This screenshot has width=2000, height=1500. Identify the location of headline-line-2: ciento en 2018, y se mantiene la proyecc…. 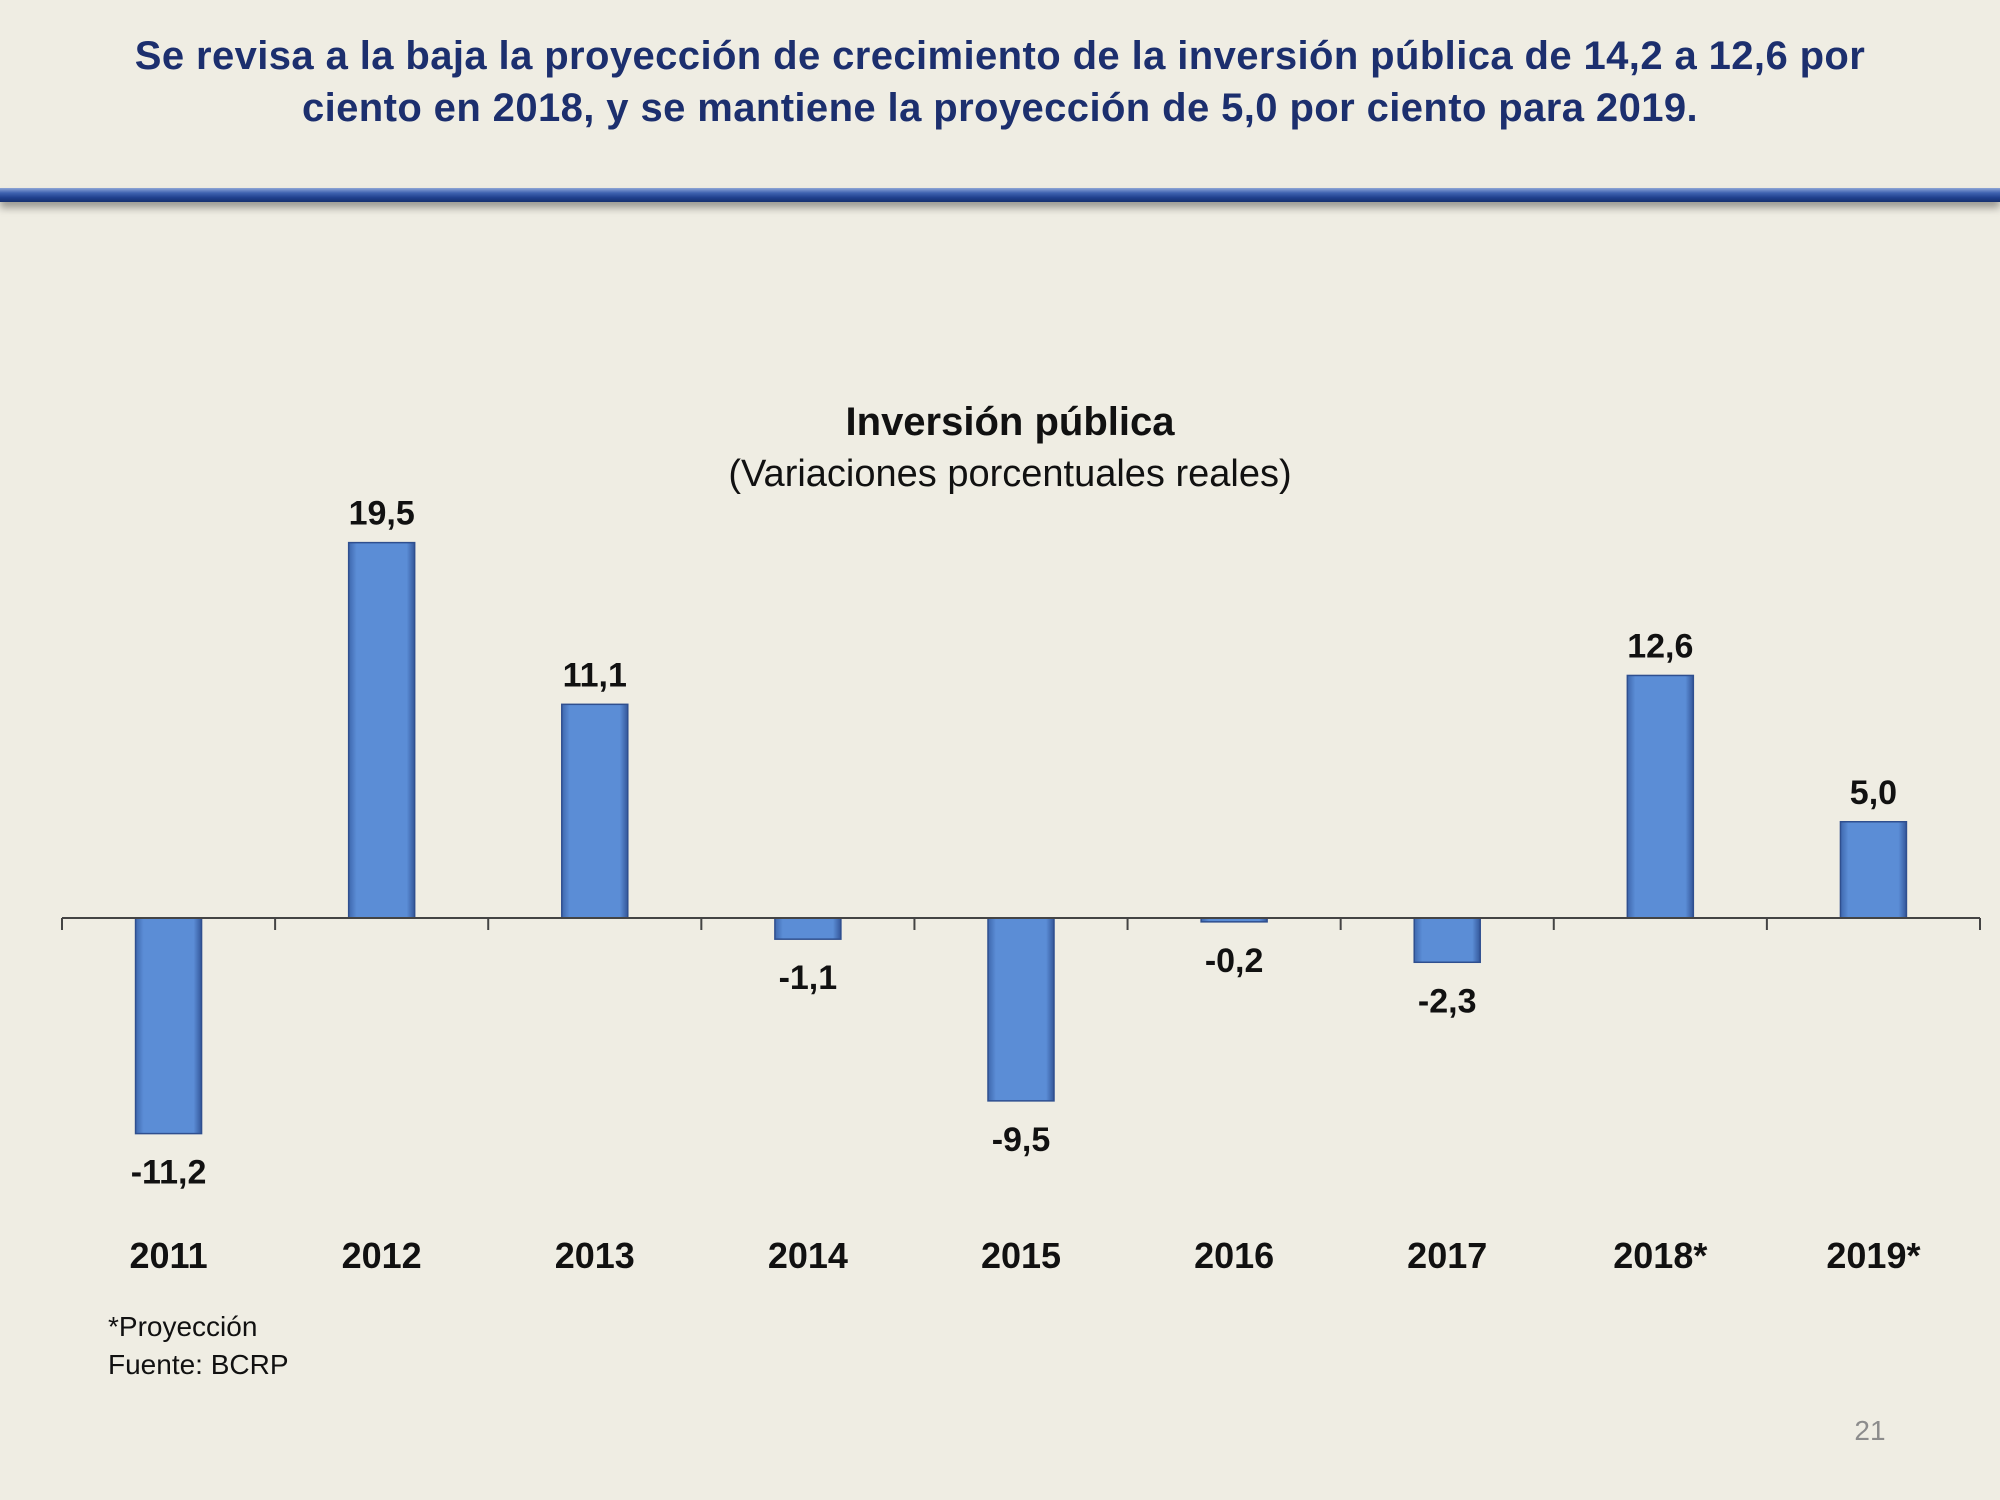
(1000, 108).